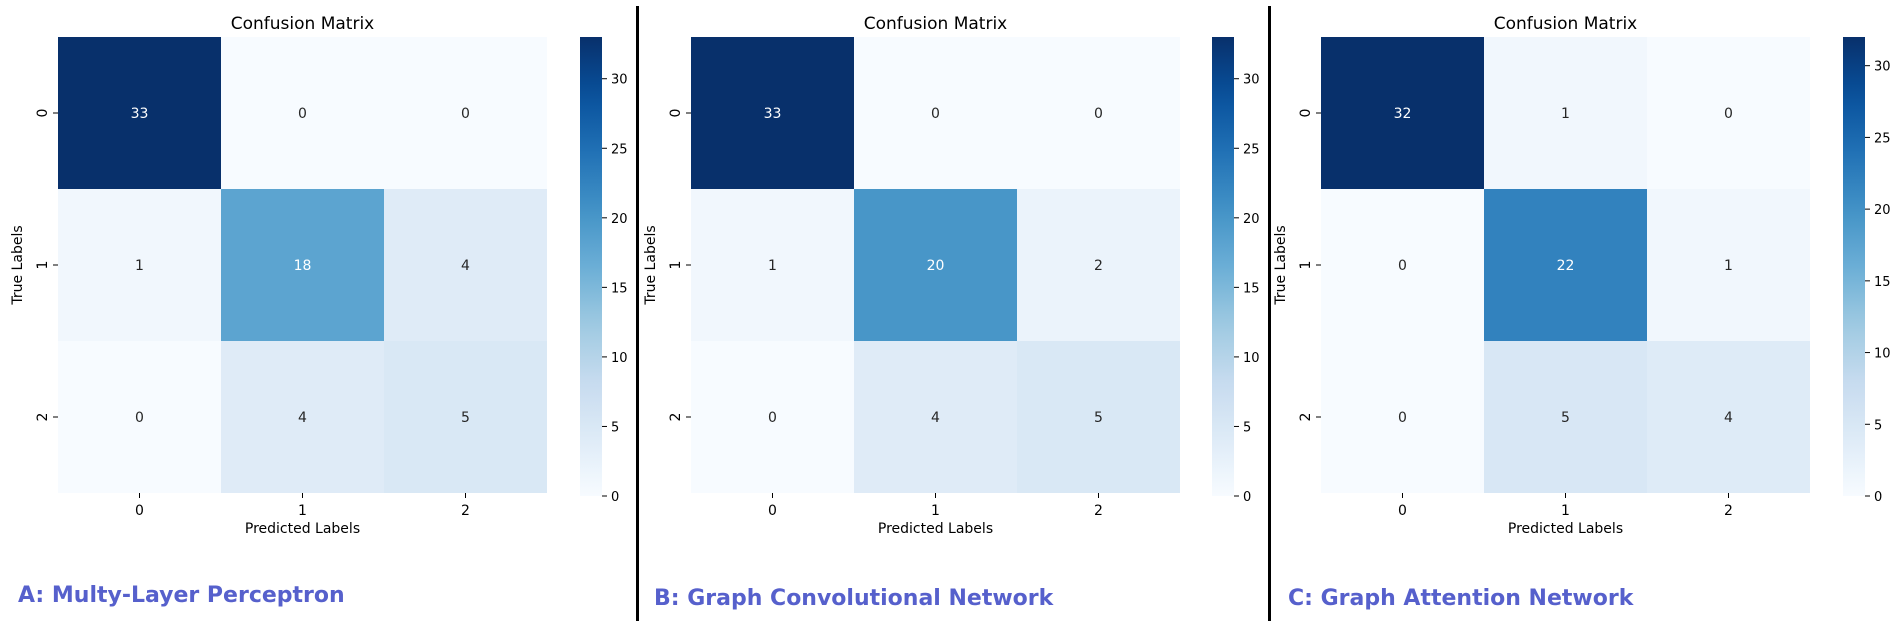  I want to click on cell-value-label: 22, so click(1566, 266).